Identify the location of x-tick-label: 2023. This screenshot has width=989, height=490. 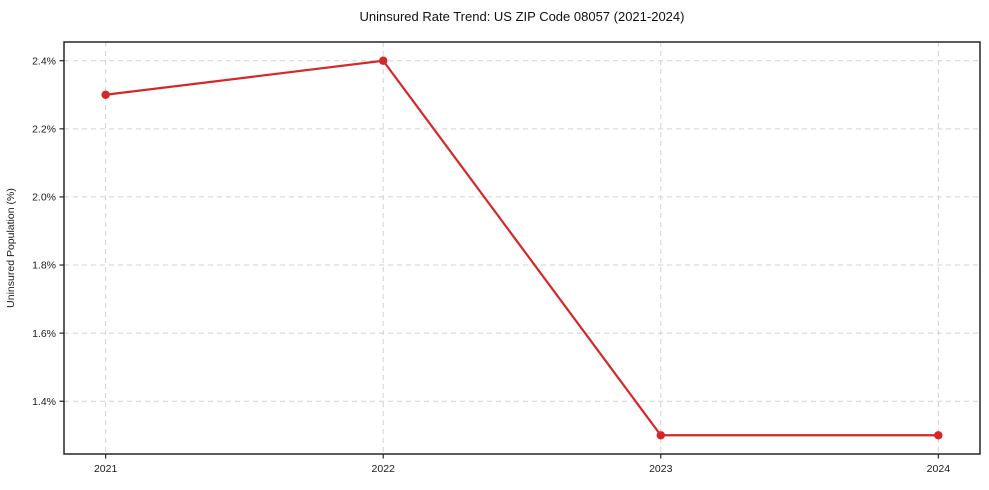
(661, 469).